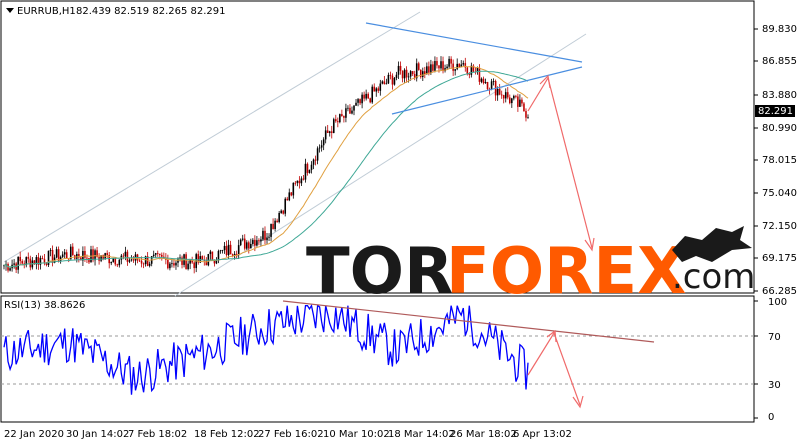 The height and width of the screenshot is (444, 808). I want to click on ohlc-values: 82.439 82.519 82.265 82.291, so click(151, 11).